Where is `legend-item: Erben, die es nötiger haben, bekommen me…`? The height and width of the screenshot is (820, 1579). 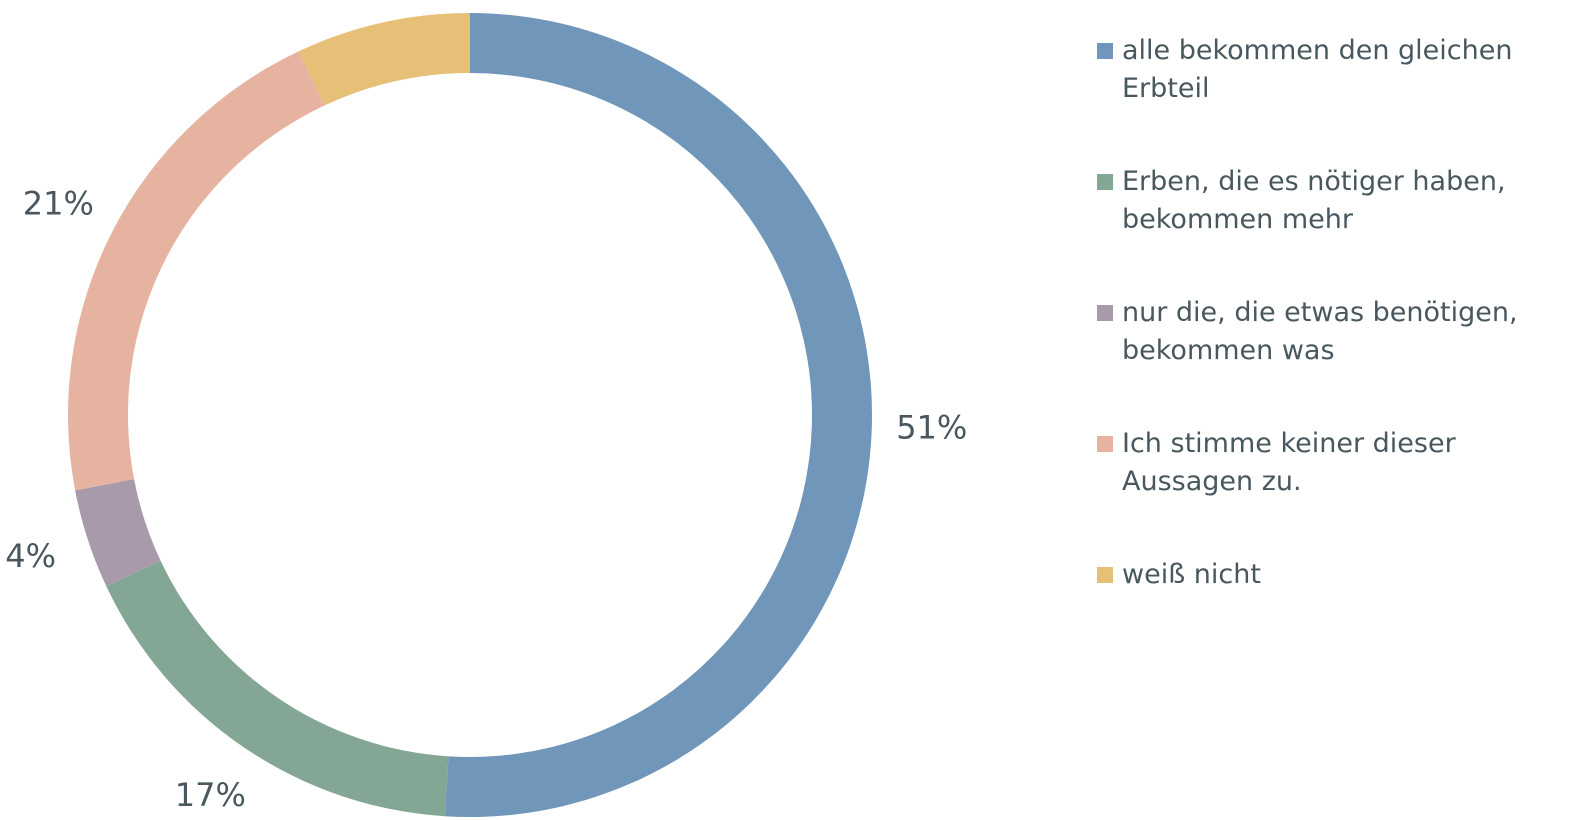 legend-item: Erben, die es nötiger haben, bekommen me… is located at coordinates (1332, 201).